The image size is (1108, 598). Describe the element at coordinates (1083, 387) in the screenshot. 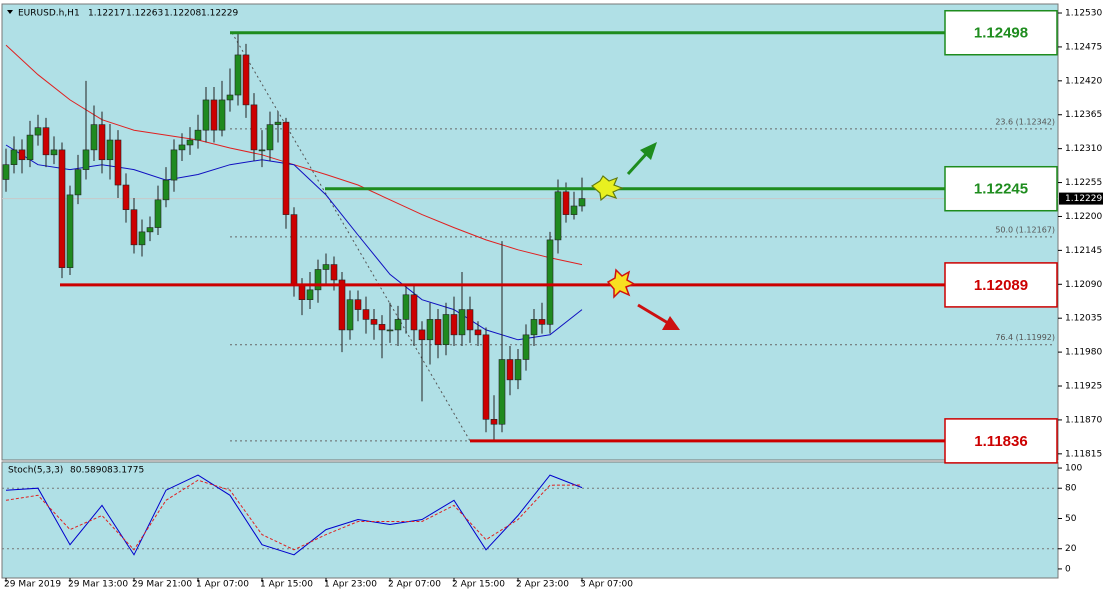

I see `y-tick-label: 1.11925` at that location.